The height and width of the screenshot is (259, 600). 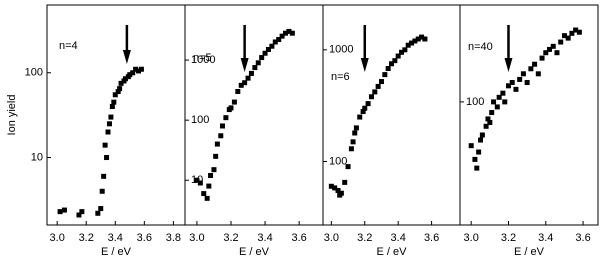 I want to click on panel-label: n=5, so click(x=202, y=58).